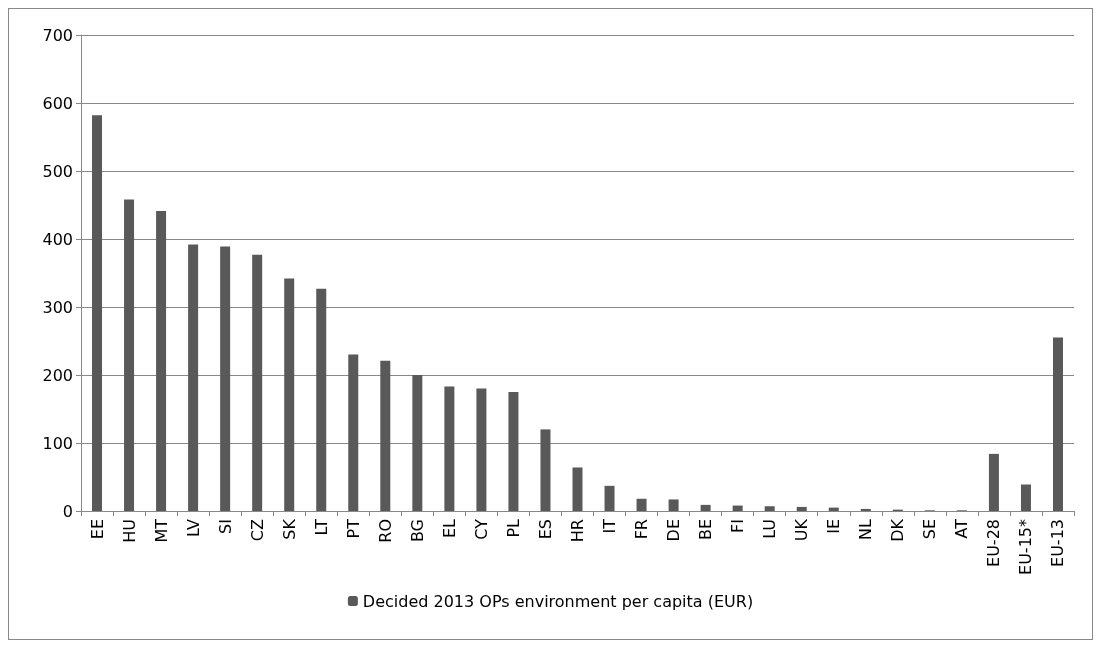 Image resolution: width=1101 pixels, height=648 pixels. What do you see at coordinates (225, 526) in the screenshot?
I see `x-tick-label: SI` at bounding box center [225, 526].